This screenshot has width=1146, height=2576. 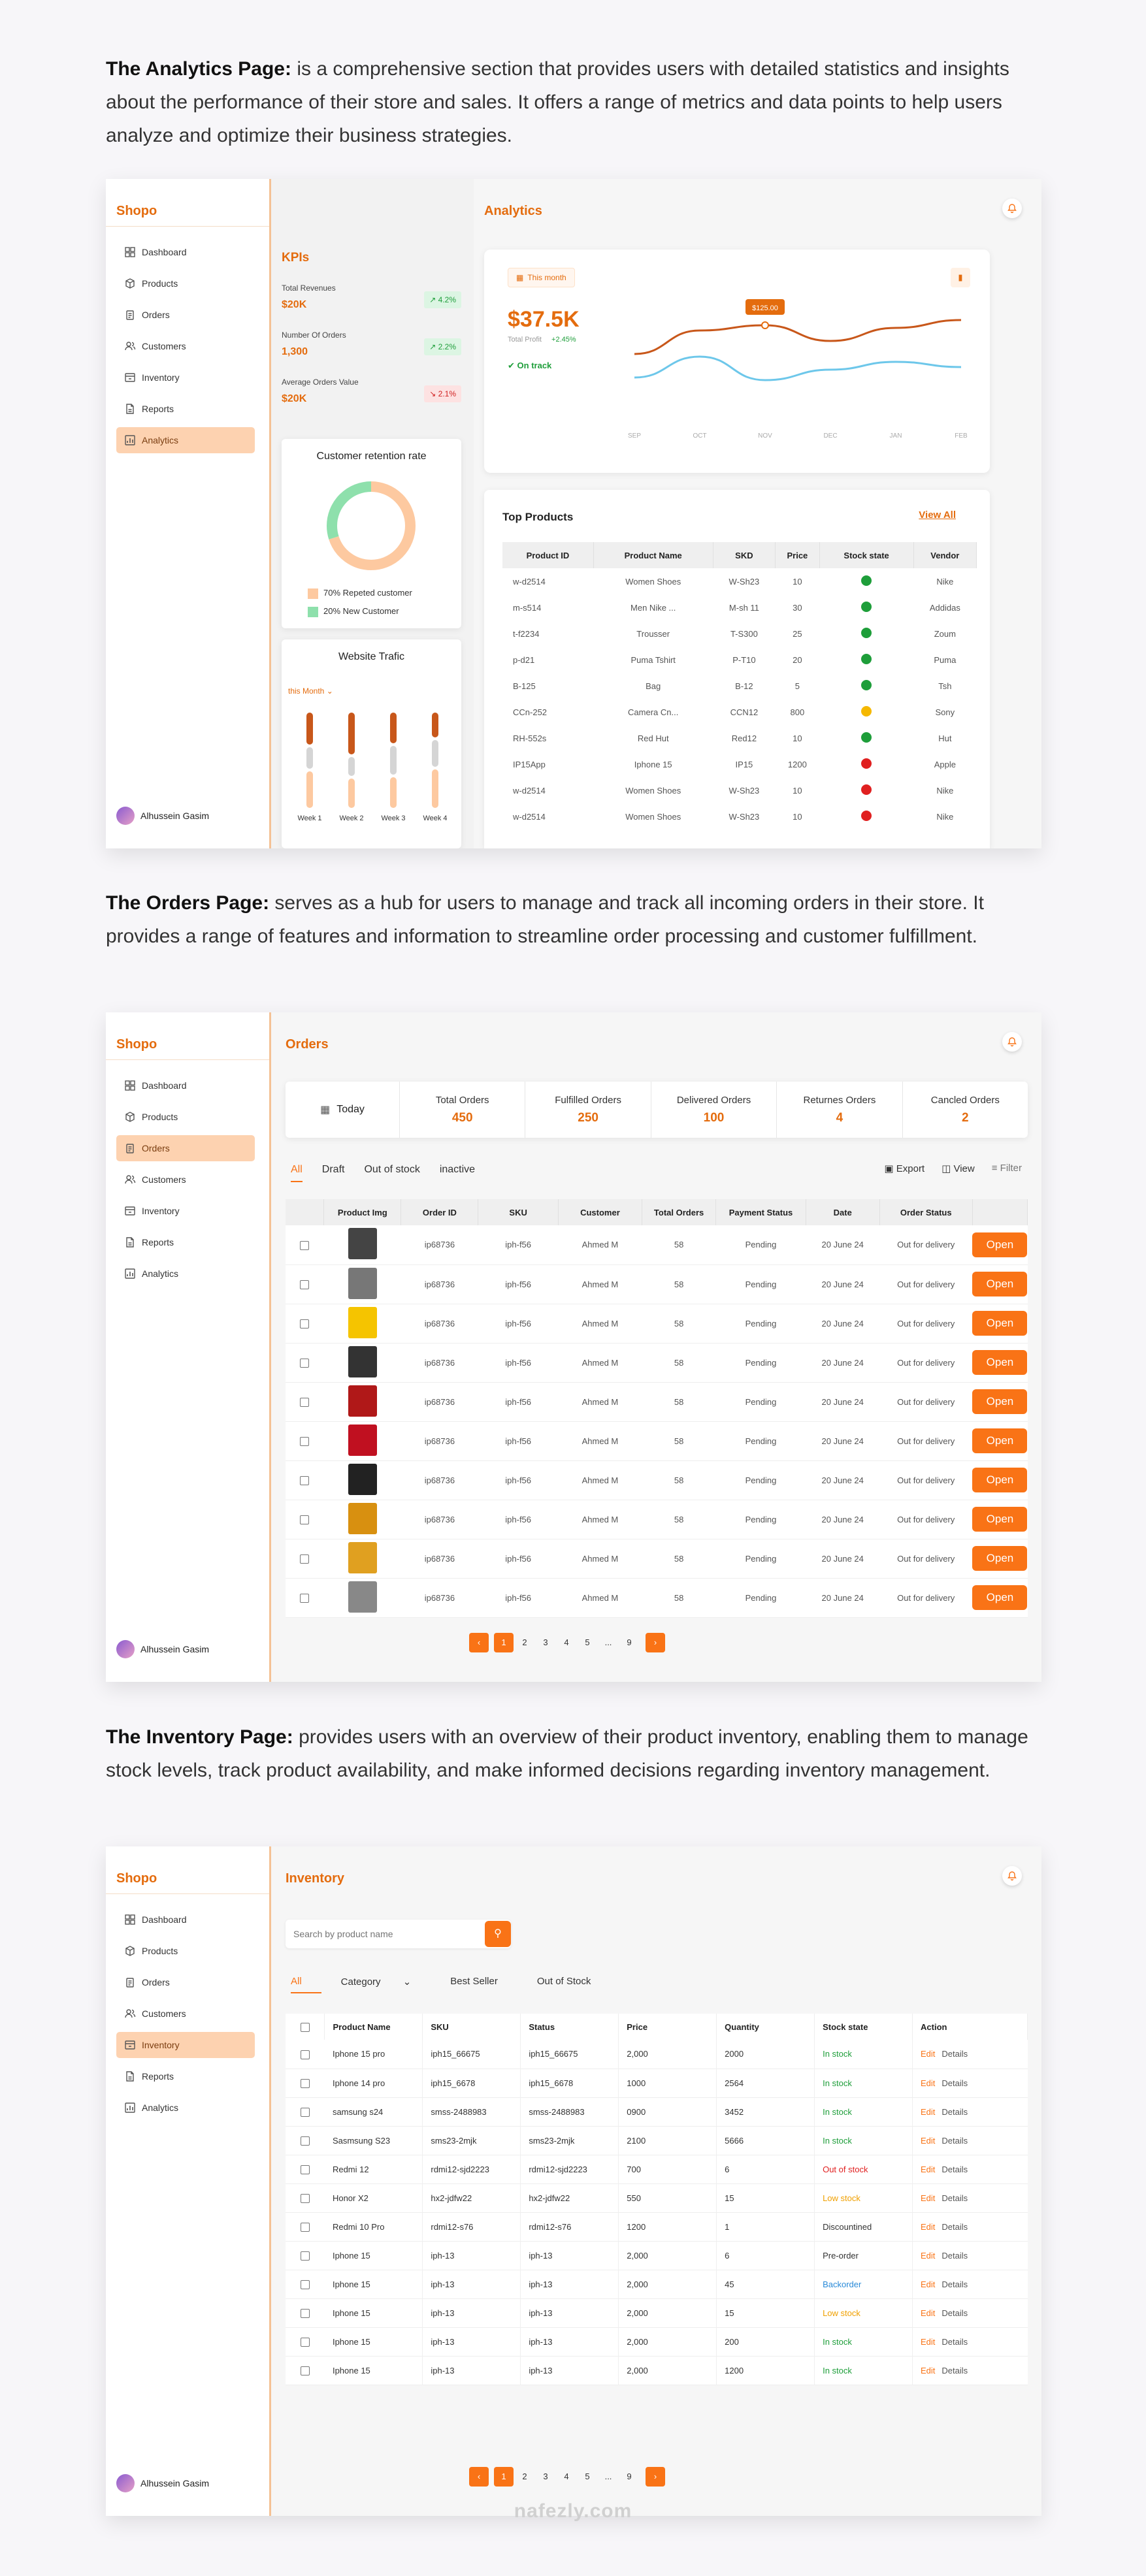 I want to click on period-select: ▦ This month, so click(x=542, y=277).